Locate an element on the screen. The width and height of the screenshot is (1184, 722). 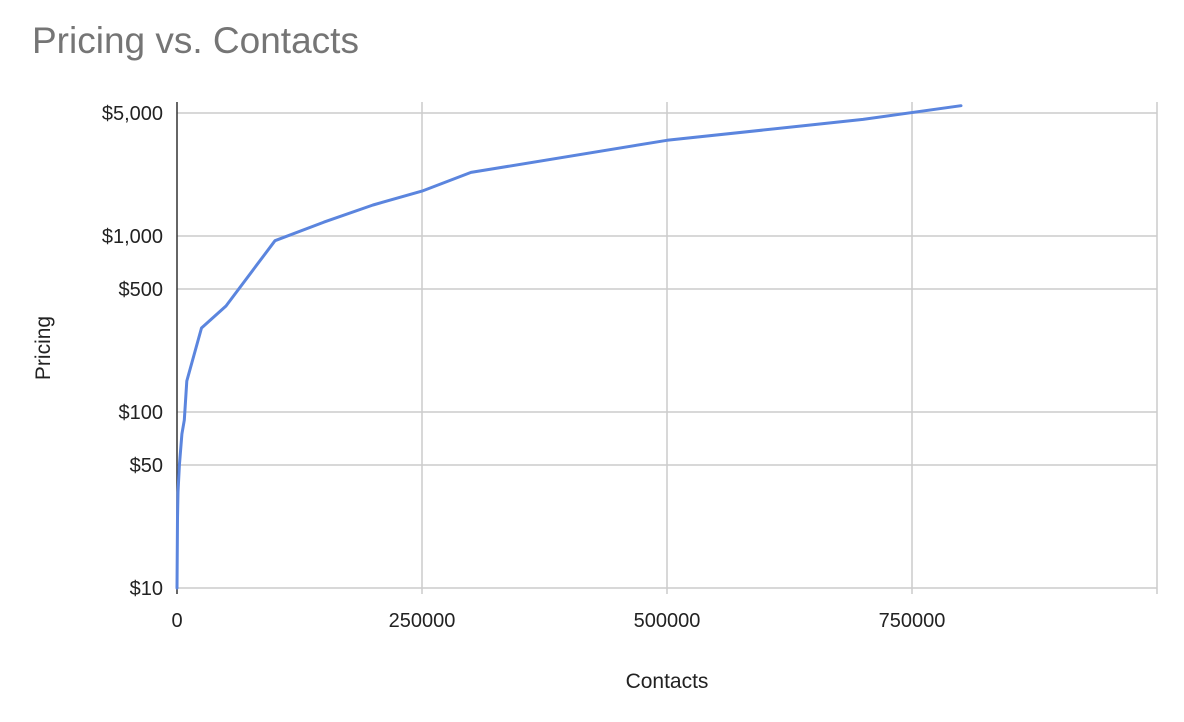
x-tick-label: 0 is located at coordinates (176, 621).